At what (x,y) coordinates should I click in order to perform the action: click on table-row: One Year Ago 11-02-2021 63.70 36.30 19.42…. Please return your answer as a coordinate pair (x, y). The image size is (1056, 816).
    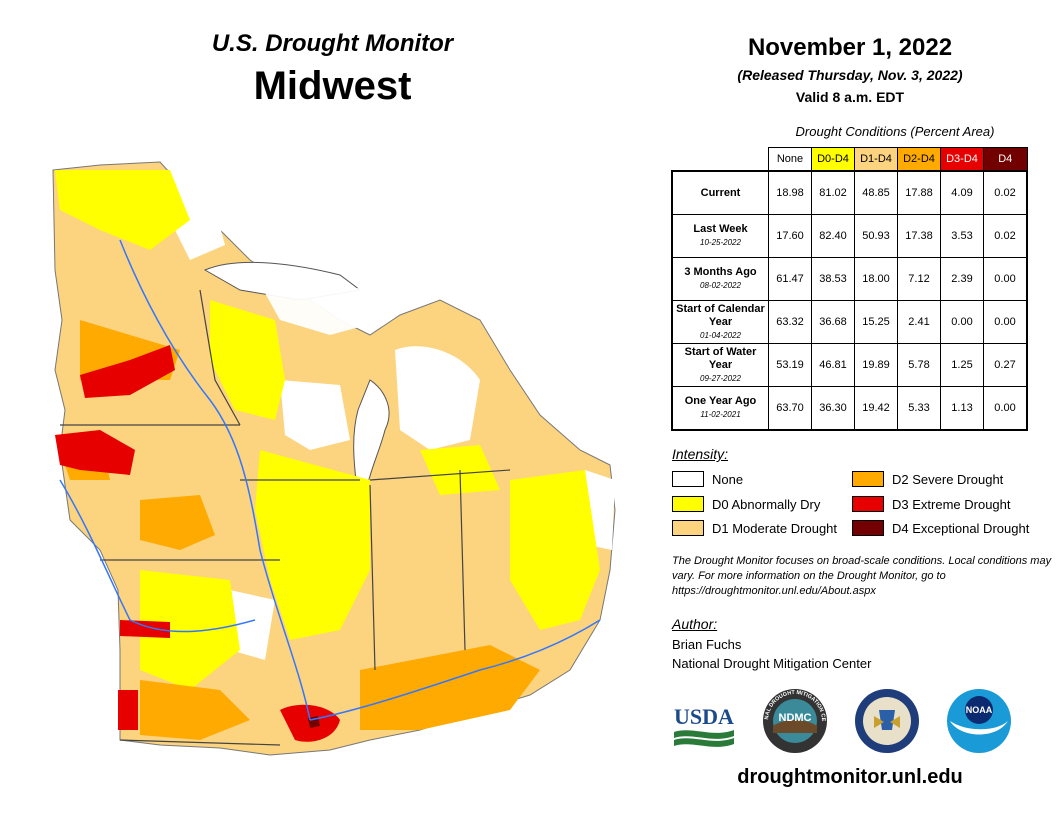
    Looking at the image, I should click on (849, 408).